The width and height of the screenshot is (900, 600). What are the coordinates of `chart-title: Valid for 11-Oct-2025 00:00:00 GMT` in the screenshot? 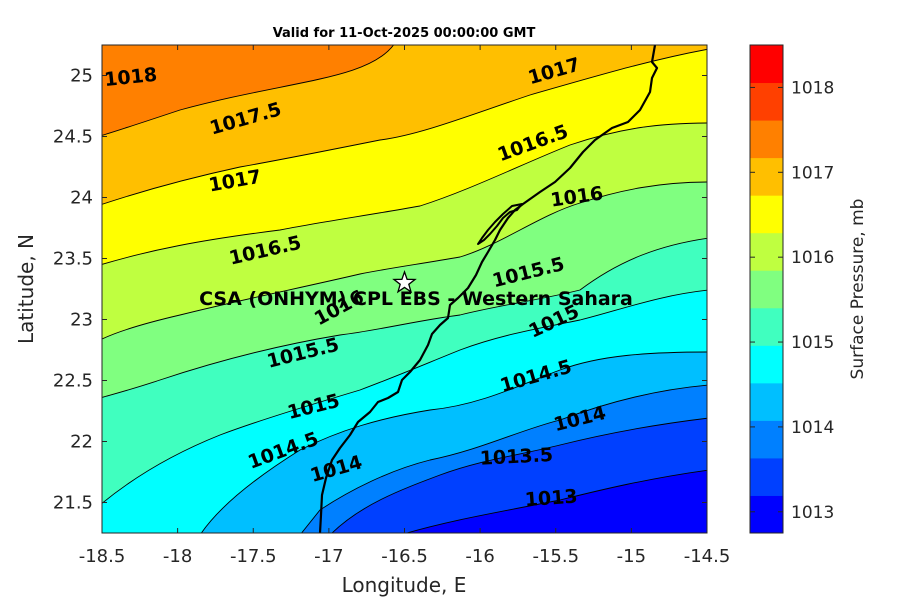 It's located at (404, 33).